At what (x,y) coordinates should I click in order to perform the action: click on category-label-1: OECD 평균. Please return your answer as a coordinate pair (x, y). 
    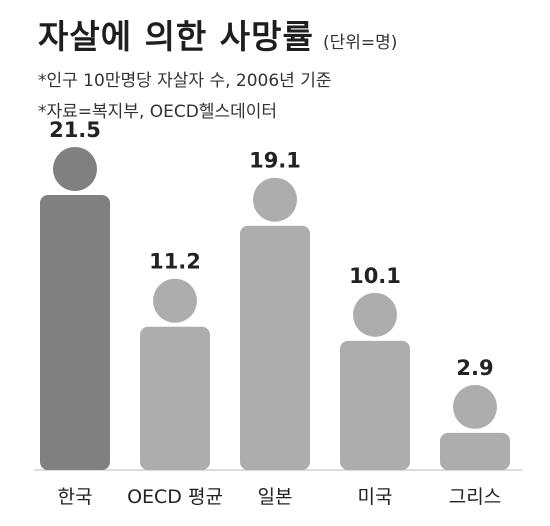
    Looking at the image, I should click on (175, 497).